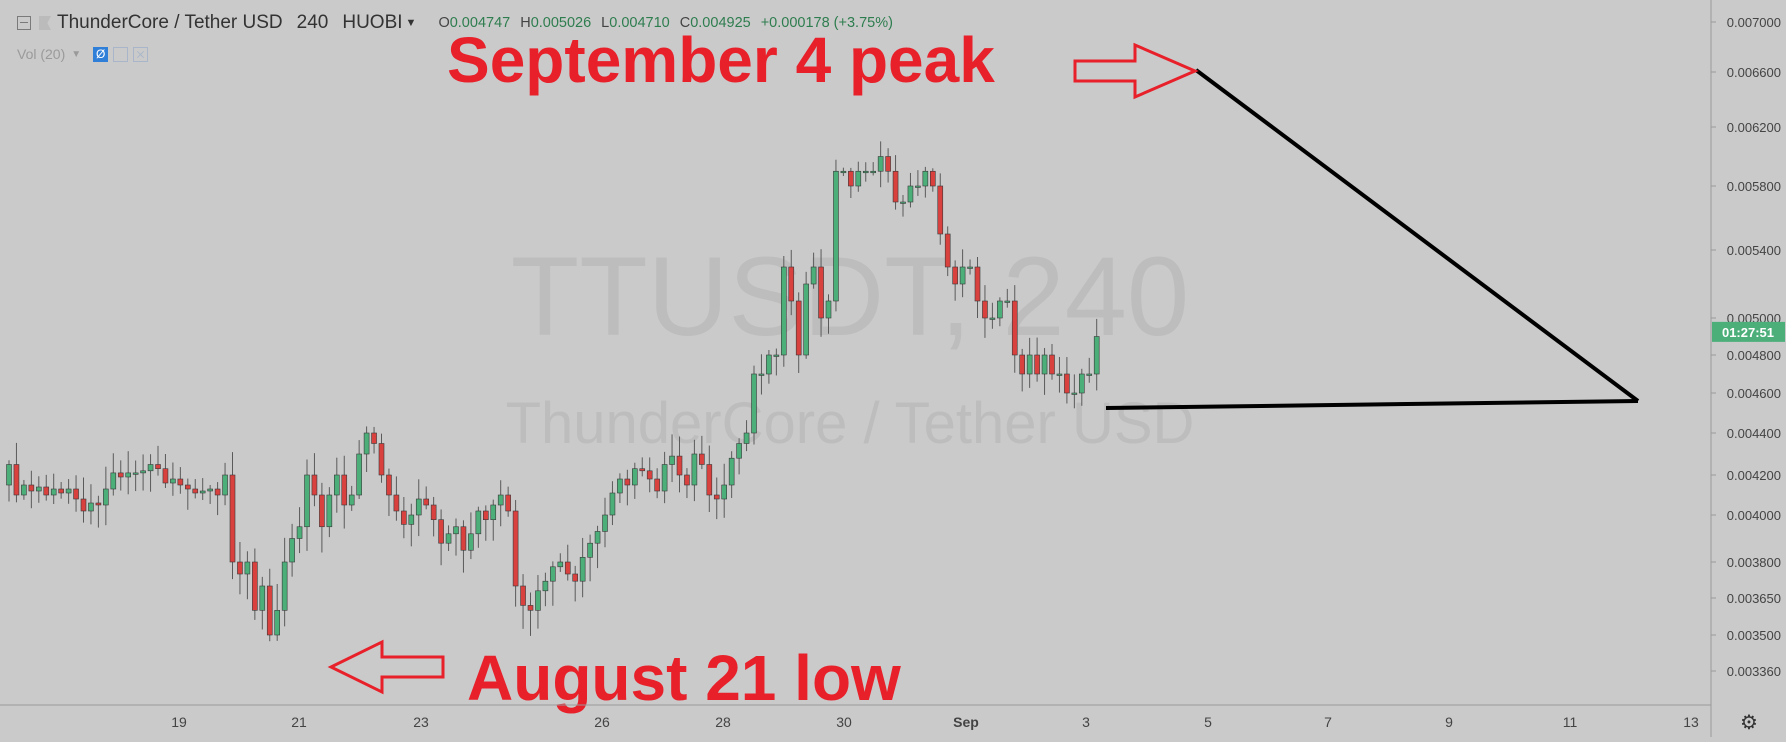  What do you see at coordinates (121, 54) in the screenshot?
I see `settings-icon` at bounding box center [121, 54].